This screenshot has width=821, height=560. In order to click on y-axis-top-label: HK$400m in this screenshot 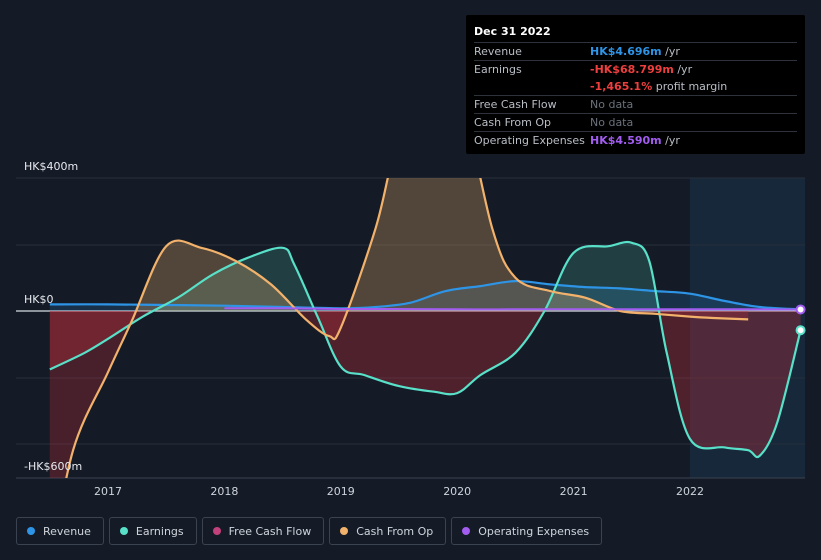, I will do `click(51, 166)`.